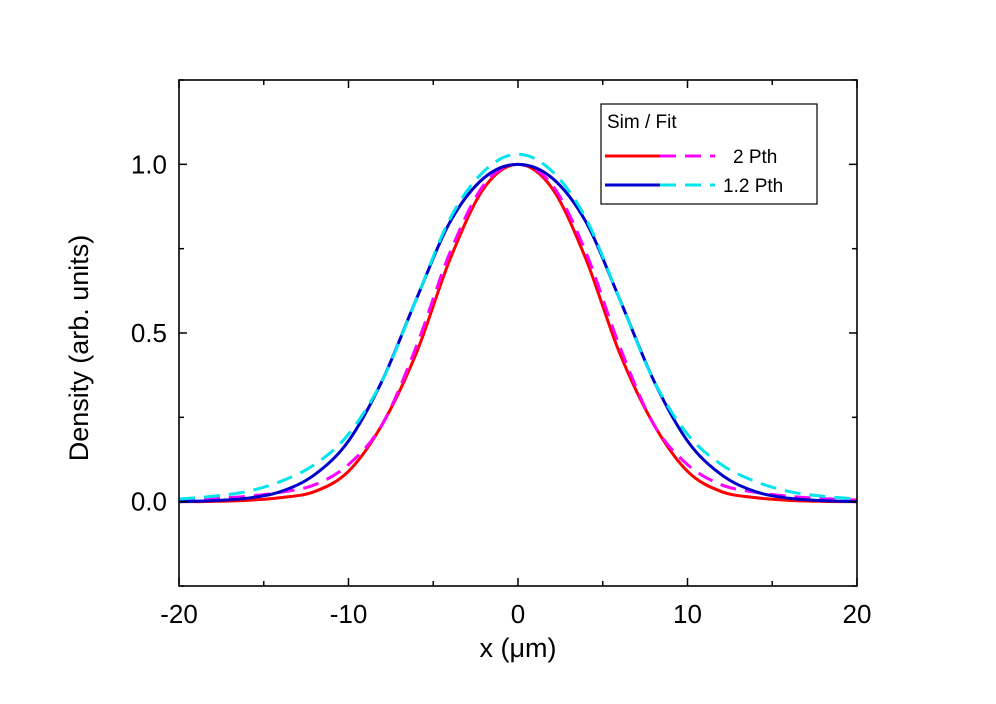 The width and height of the screenshot is (996, 704). What do you see at coordinates (857, 614) in the screenshot?
I see `x-tick-label: 20` at bounding box center [857, 614].